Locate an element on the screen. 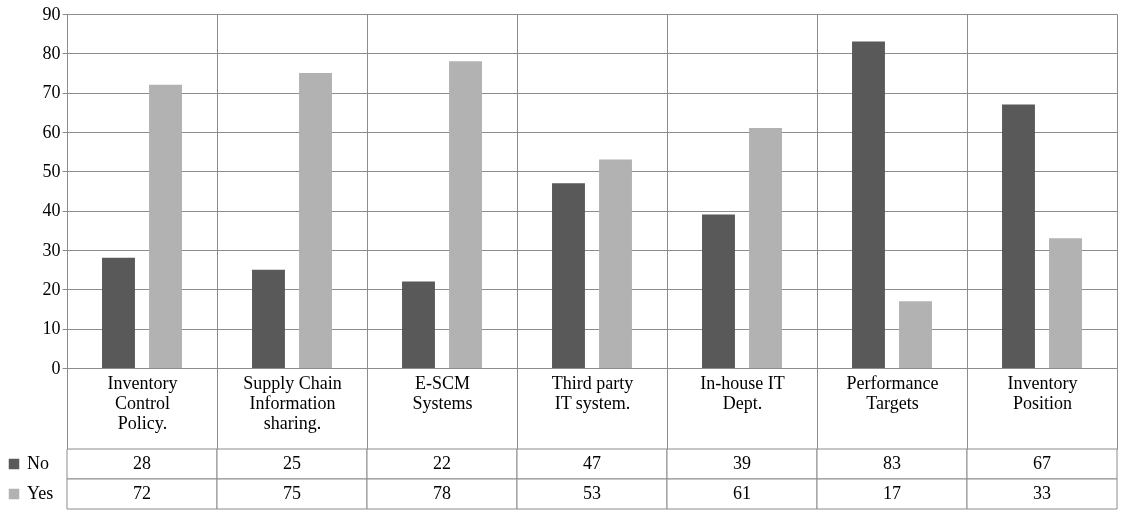 Image resolution: width=1128 pixels, height=514 pixels. y-tick-label: 30 is located at coordinates (51, 249).